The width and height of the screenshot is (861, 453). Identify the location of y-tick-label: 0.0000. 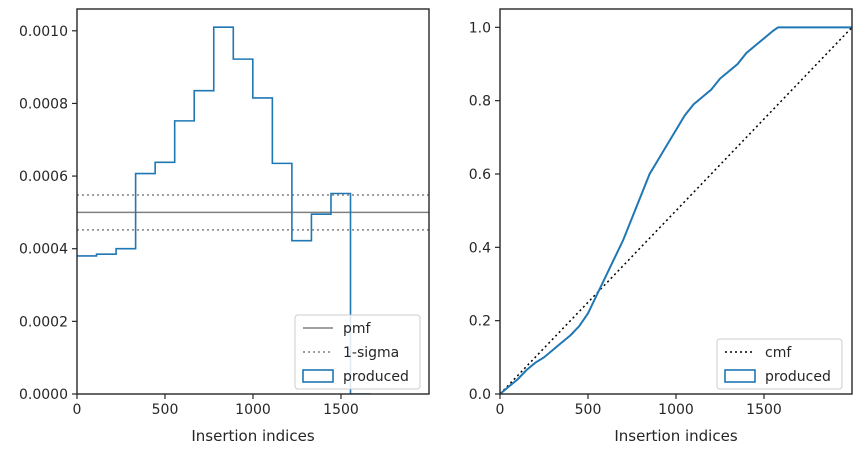
(43, 395).